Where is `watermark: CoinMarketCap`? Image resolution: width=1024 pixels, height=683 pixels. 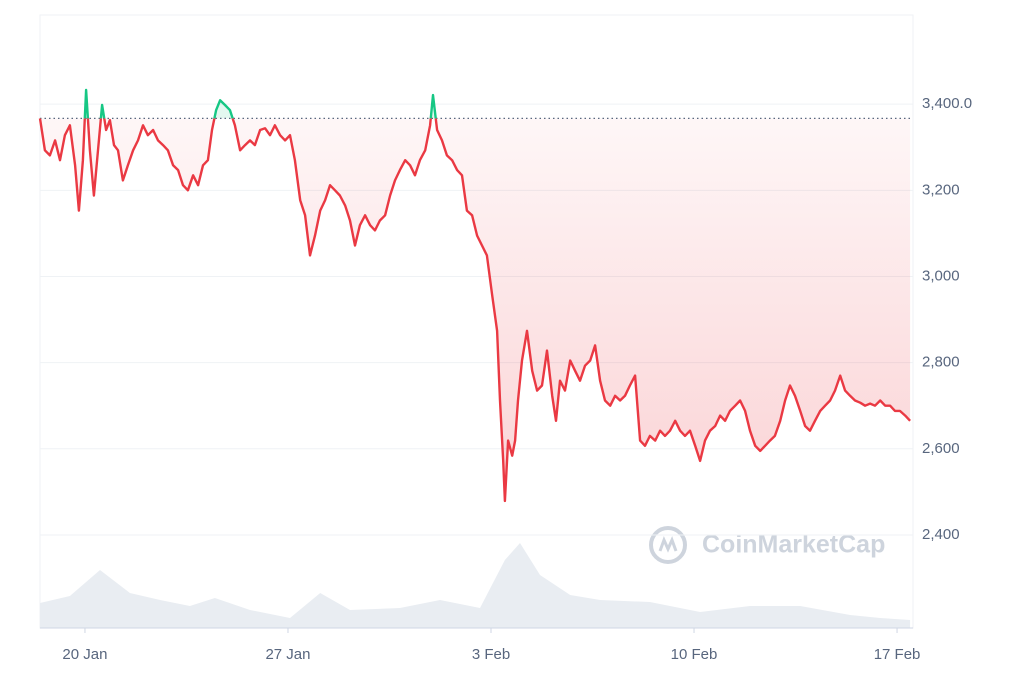
watermark: CoinMarketCap is located at coordinates (767, 545).